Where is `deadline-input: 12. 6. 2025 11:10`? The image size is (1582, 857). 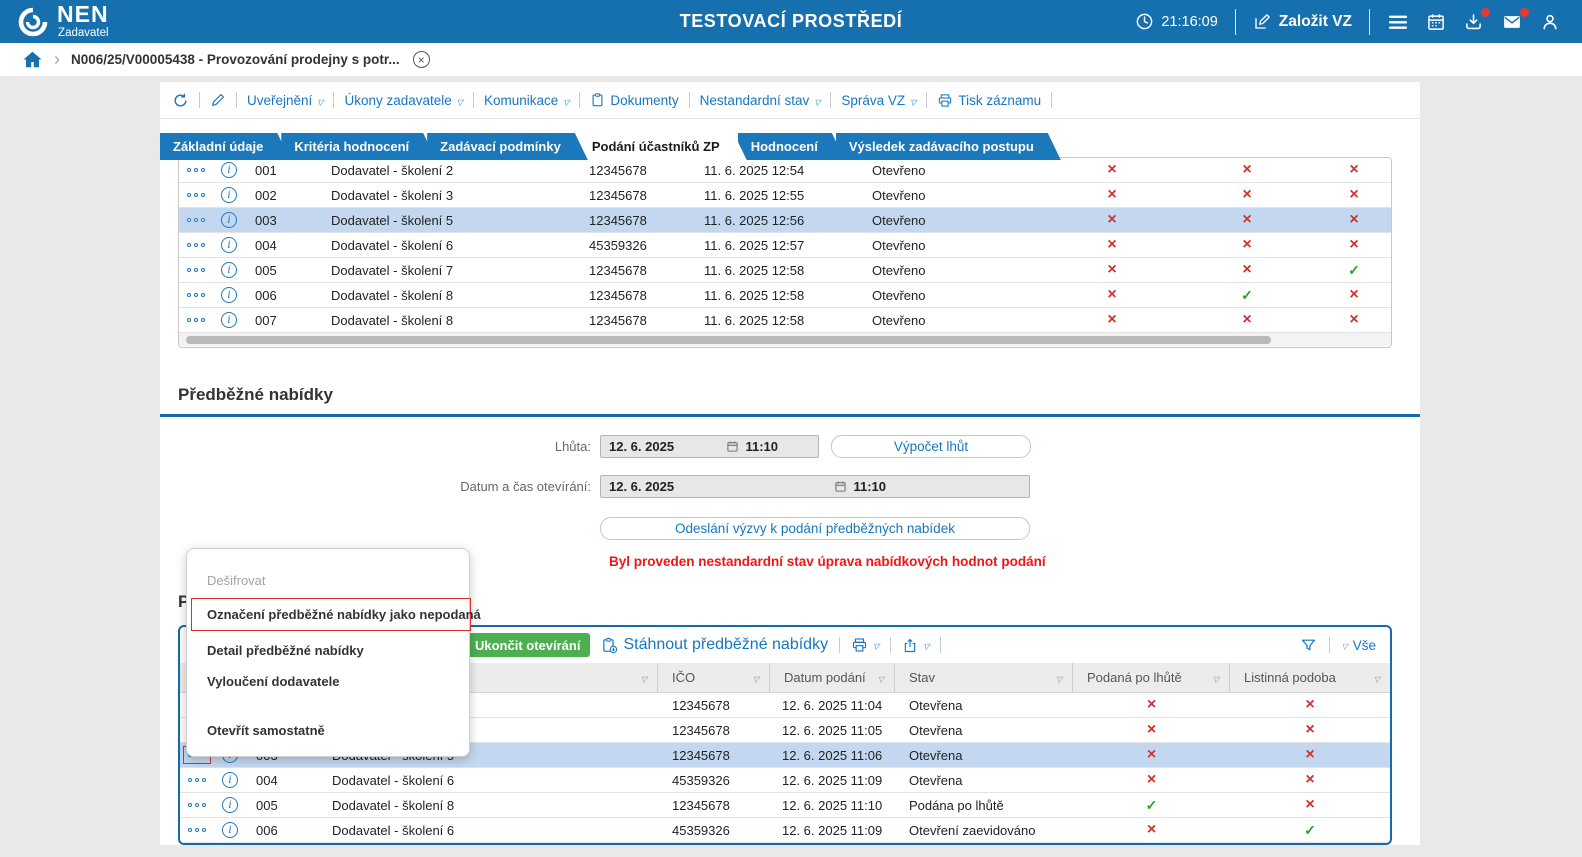 deadline-input: 12. 6. 2025 11:10 is located at coordinates (709, 446).